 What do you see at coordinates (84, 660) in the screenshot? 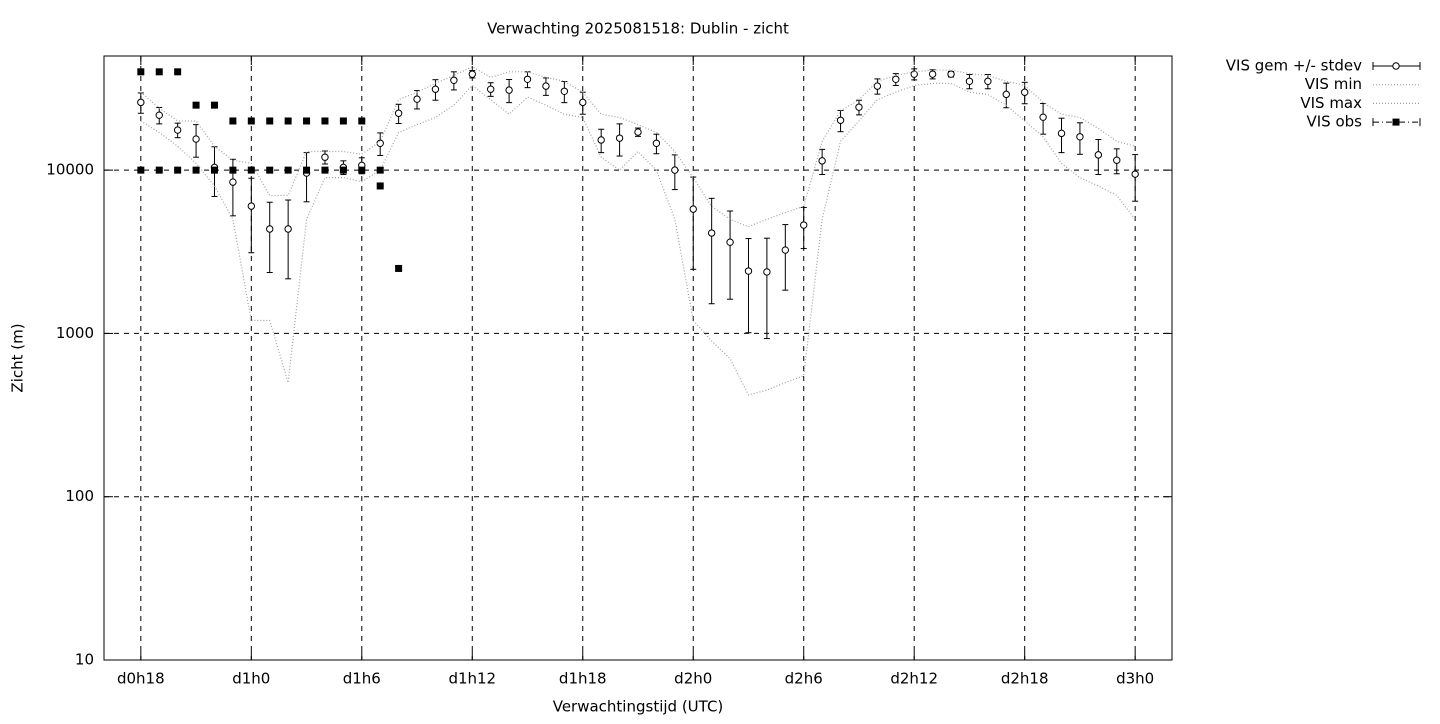
I see `y-tick-label: 10` at bounding box center [84, 660].